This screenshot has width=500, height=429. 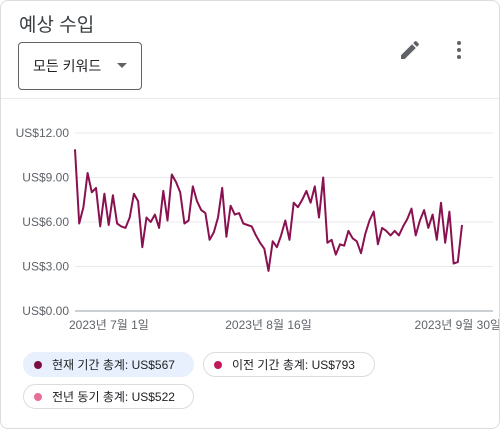 I want to click on previous-period-dot, so click(x=218, y=364).